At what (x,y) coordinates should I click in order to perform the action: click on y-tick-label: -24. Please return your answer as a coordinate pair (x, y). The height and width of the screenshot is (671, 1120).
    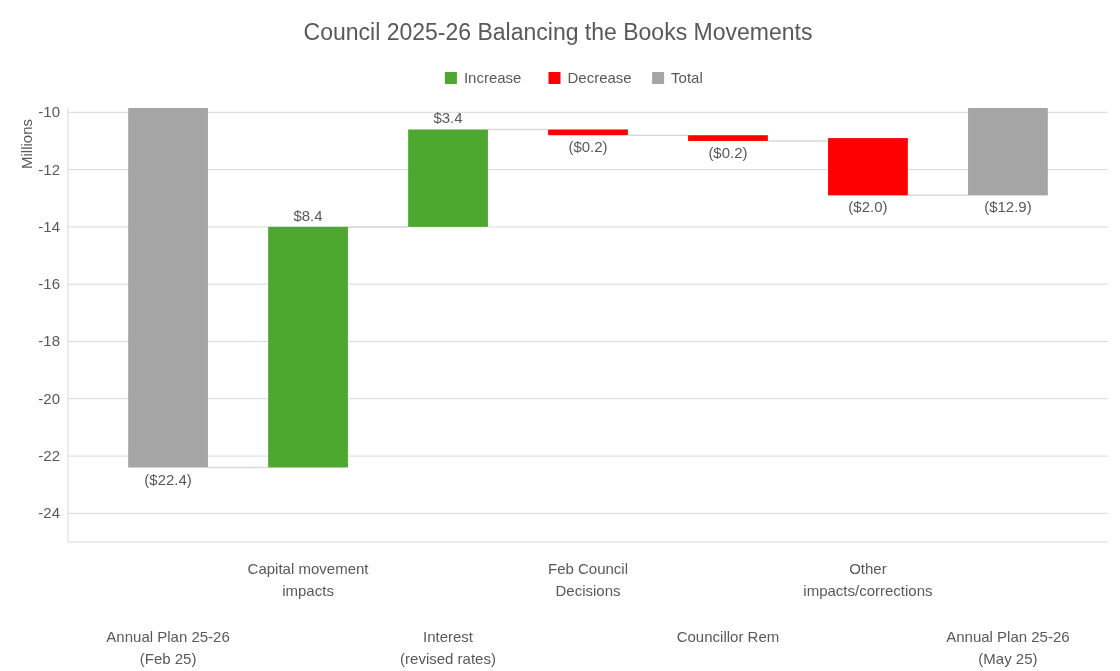
    Looking at the image, I should click on (49, 513).